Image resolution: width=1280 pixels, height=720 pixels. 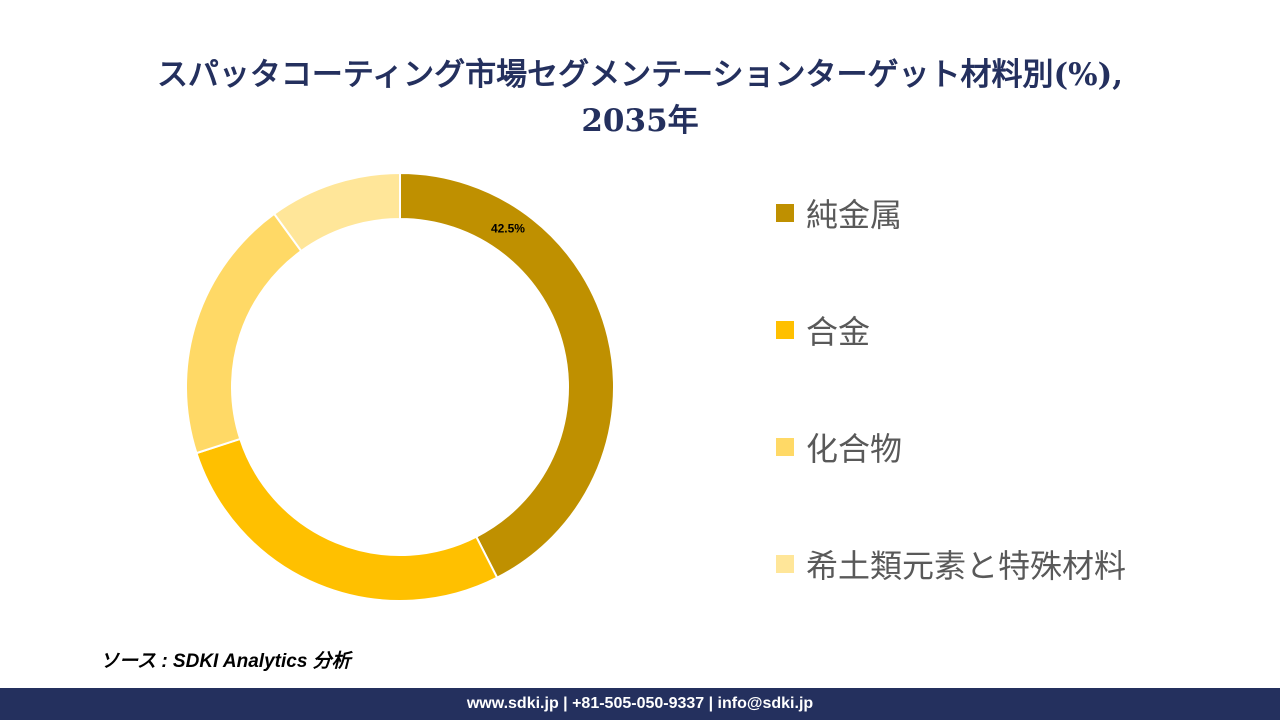 What do you see at coordinates (508, 229) in the screenshot?
I see `data-label: 42.5%` at bounding box center [508, 229].